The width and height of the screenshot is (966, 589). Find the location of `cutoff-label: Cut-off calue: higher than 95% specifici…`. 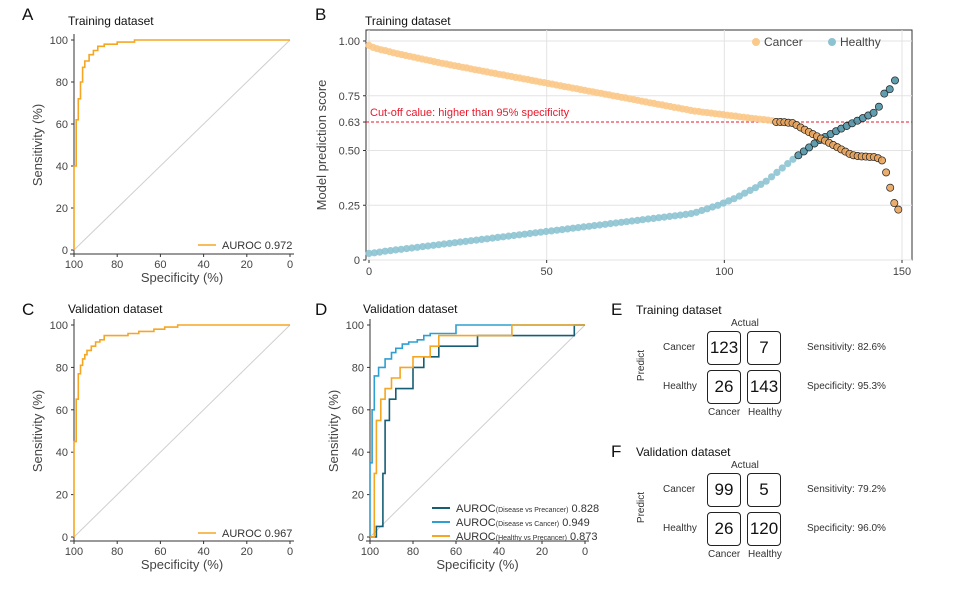

cutoff-label: Cut-off calue: higher than 95% specifici… is located at coordinates (470, 113).